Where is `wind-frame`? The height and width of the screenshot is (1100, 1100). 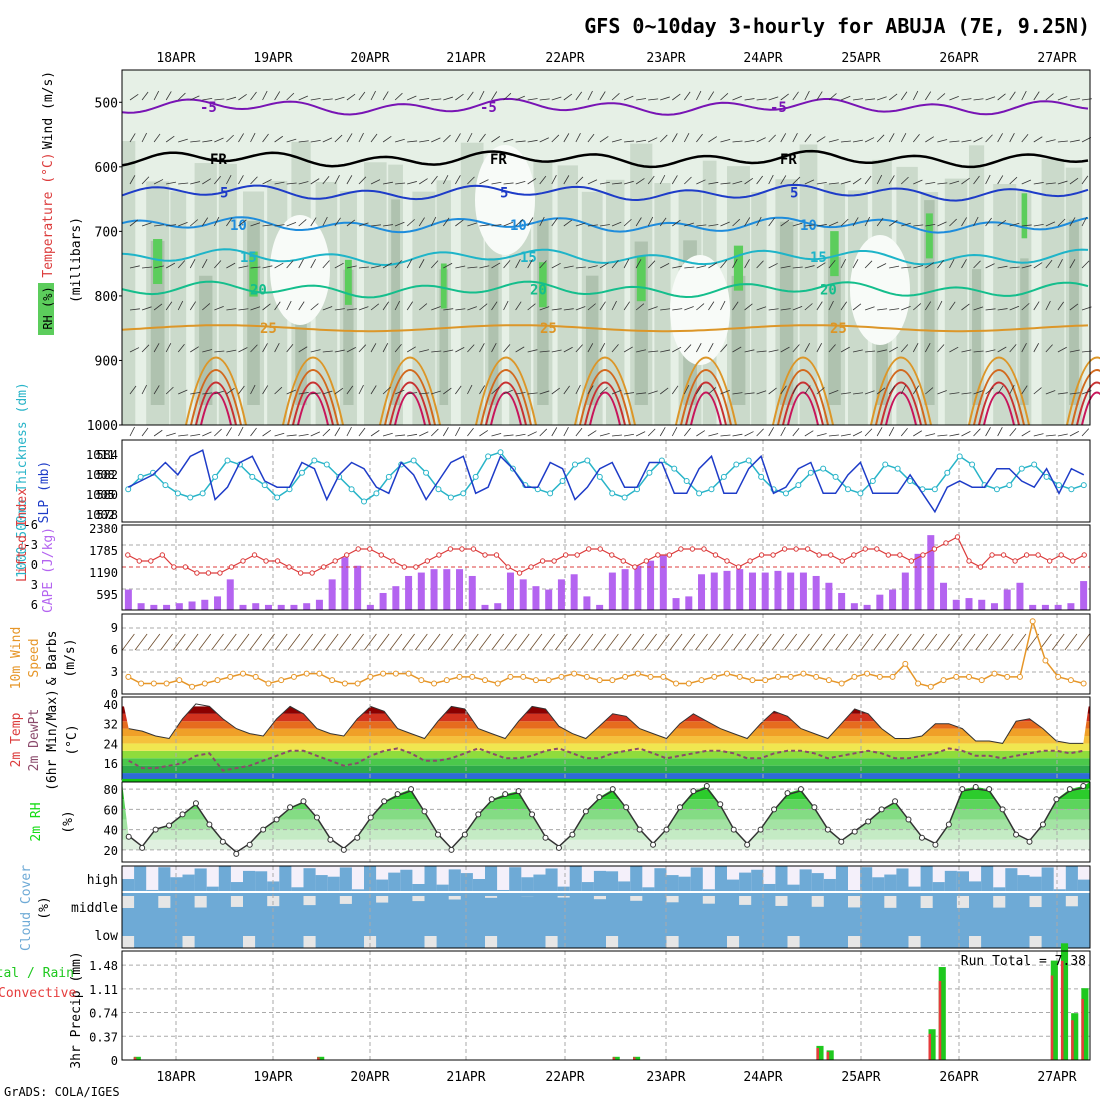 wind-frame is located at coordinates (606, 654).